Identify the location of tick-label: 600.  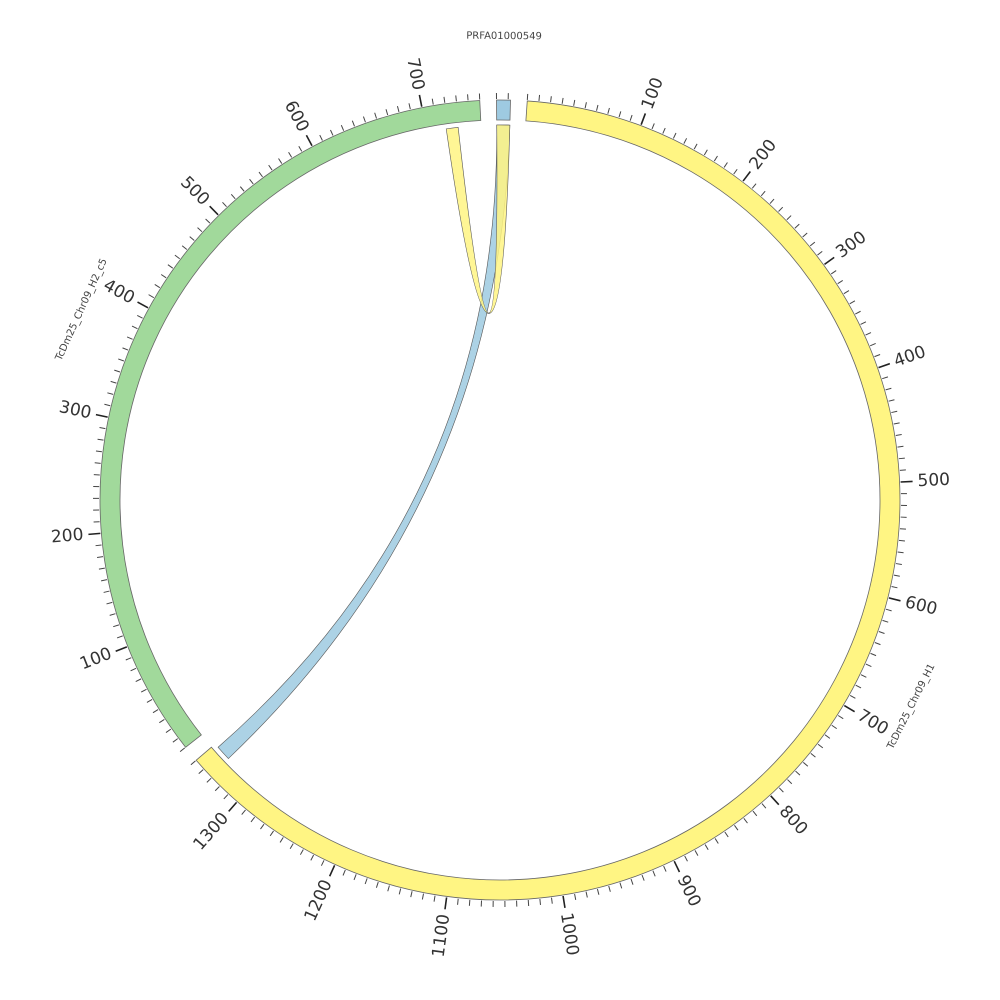
(296, 116).